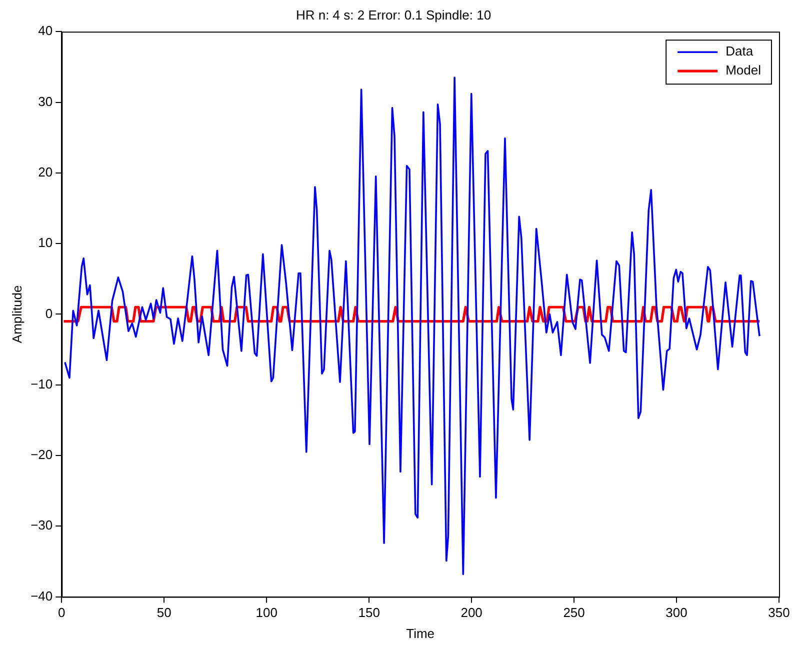 This screenshot has width=805, height=648. What do you see at coordinates (677, 612) in the screenshot?
I see `x-tick-label: 300` at bounding box center [677, 612].